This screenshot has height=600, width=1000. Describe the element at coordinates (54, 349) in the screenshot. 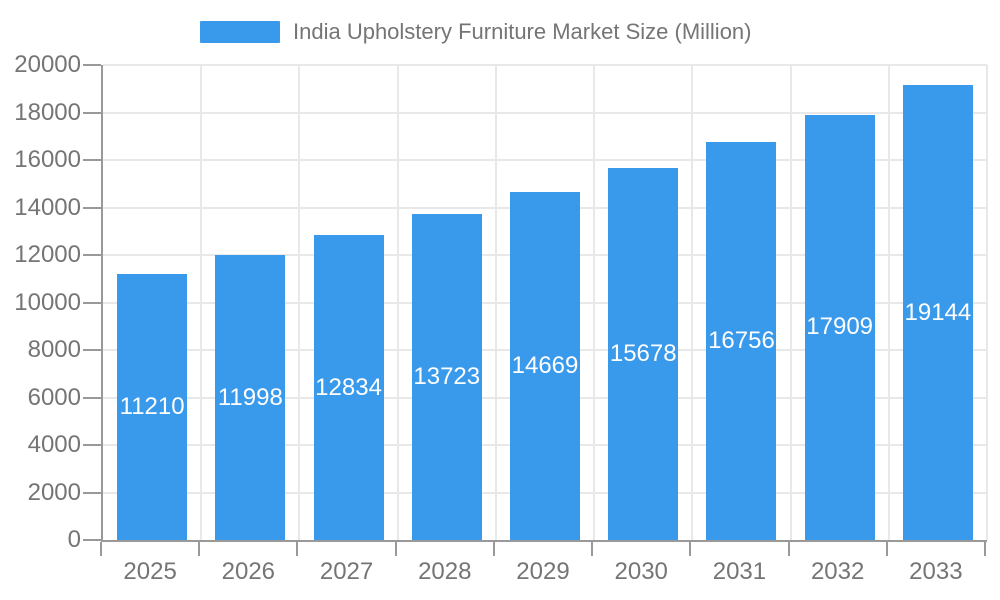

I see `y-axis-tick-label: 8000` at that location.